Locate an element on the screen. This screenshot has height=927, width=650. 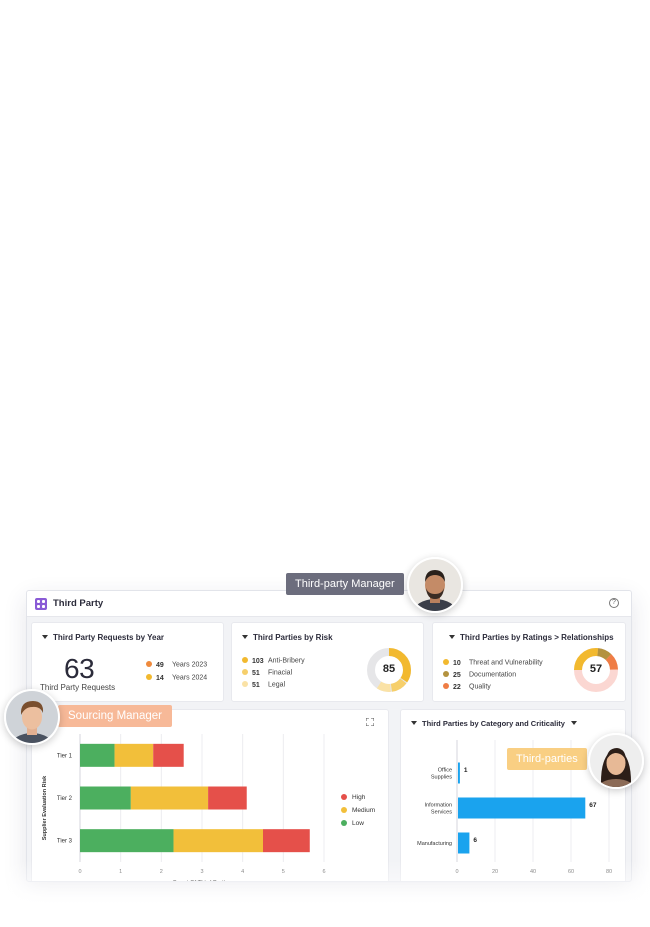
legend-item: 49 Years 2023 is located at coordinates (176, 665).